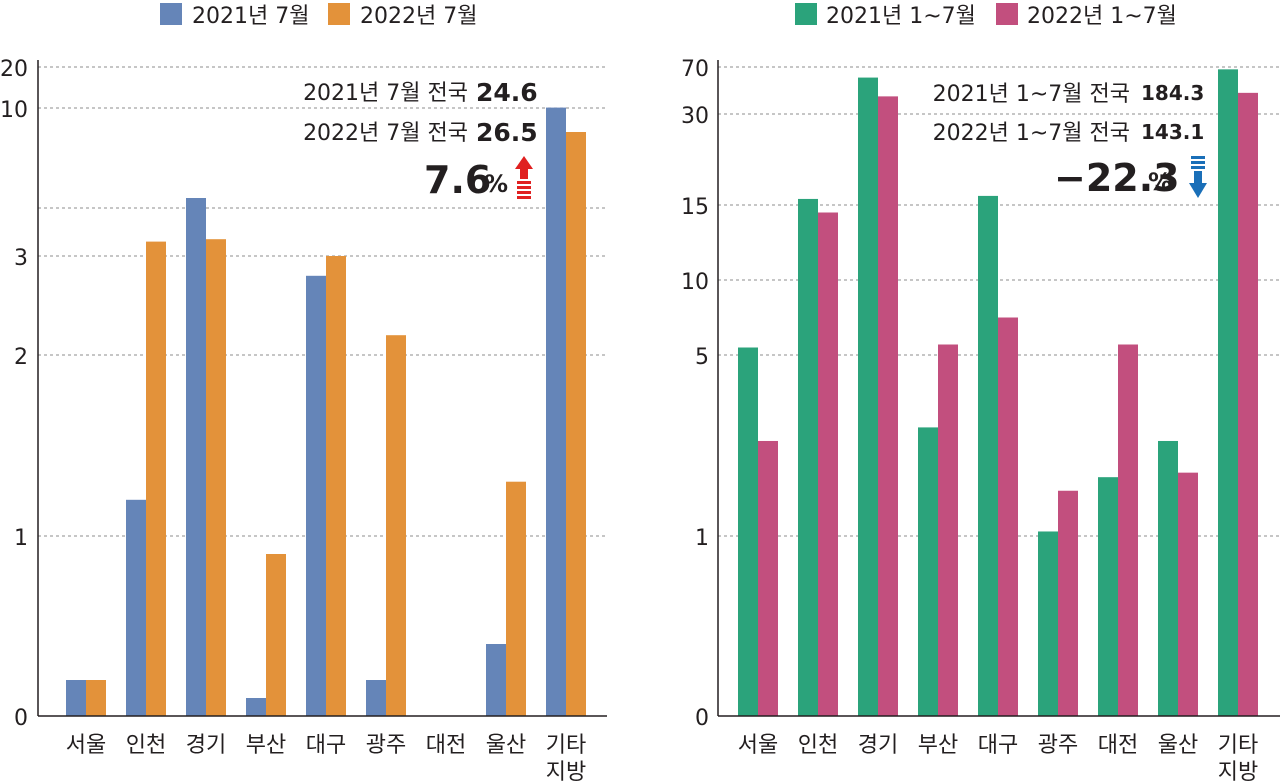  I want to click on right-y-tick-label: 15, so click(695, 207).